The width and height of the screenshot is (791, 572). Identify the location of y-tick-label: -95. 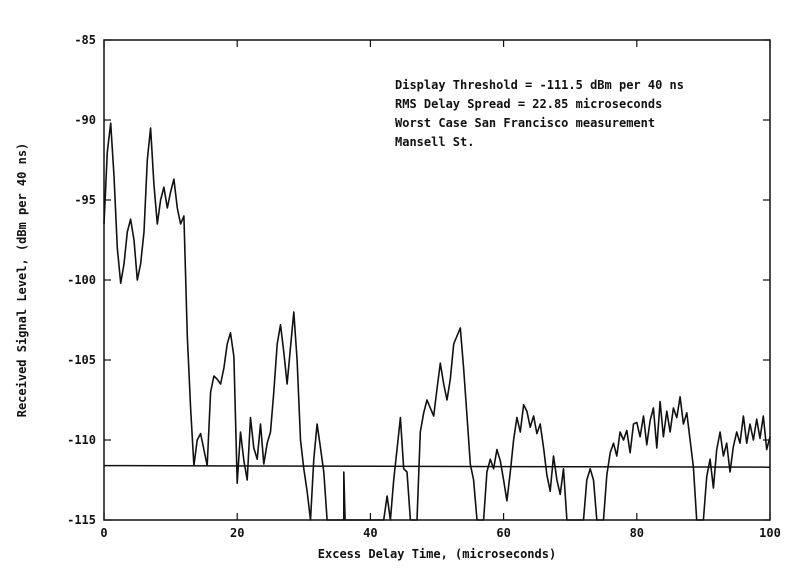
(85, 200).